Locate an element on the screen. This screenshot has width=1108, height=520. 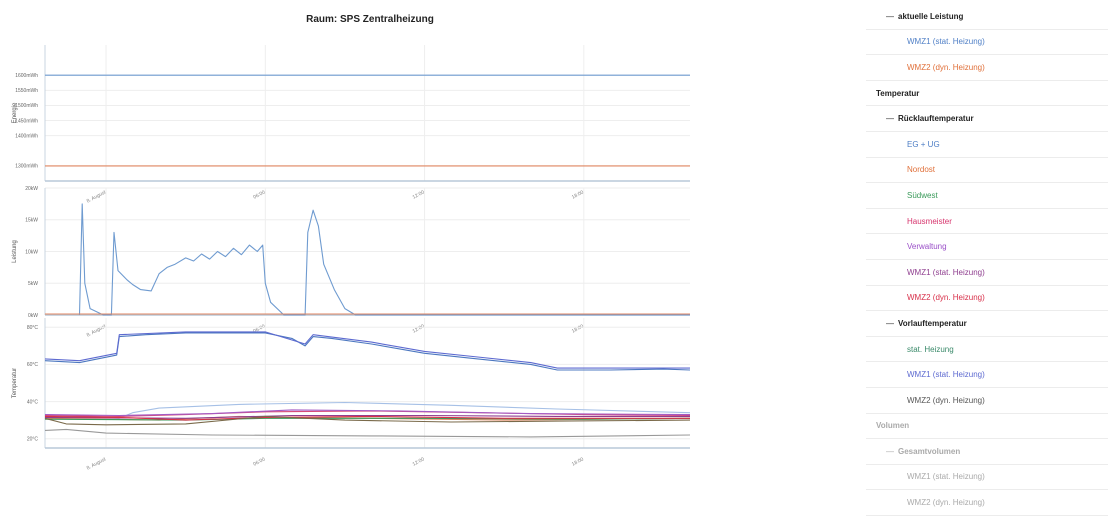
y-tick-label: 10kW is located at coordinates (31, 252).